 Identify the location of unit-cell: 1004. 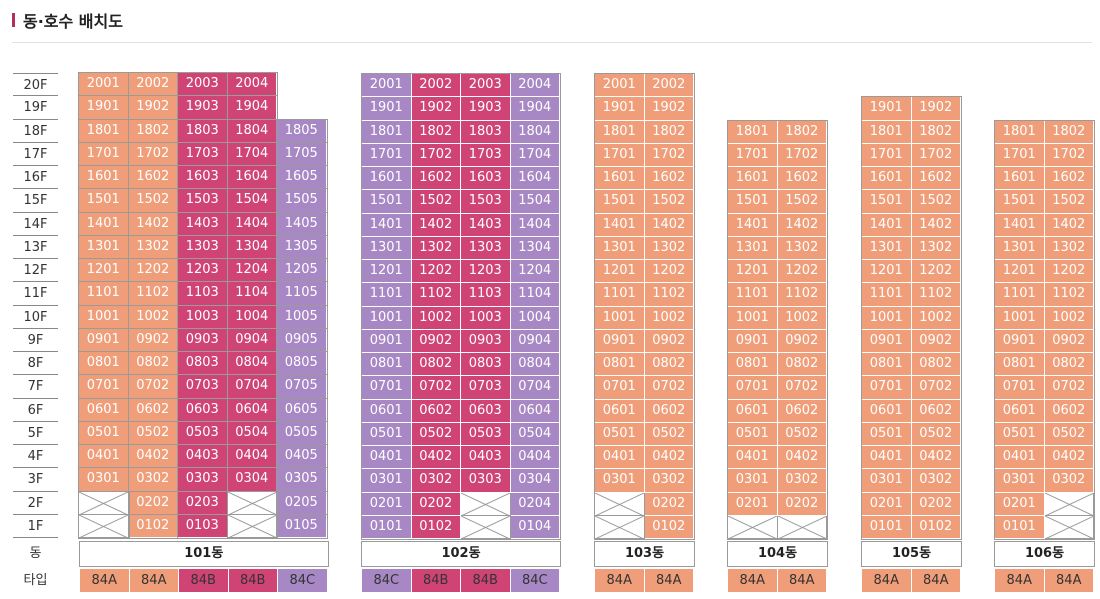
(252, 317).